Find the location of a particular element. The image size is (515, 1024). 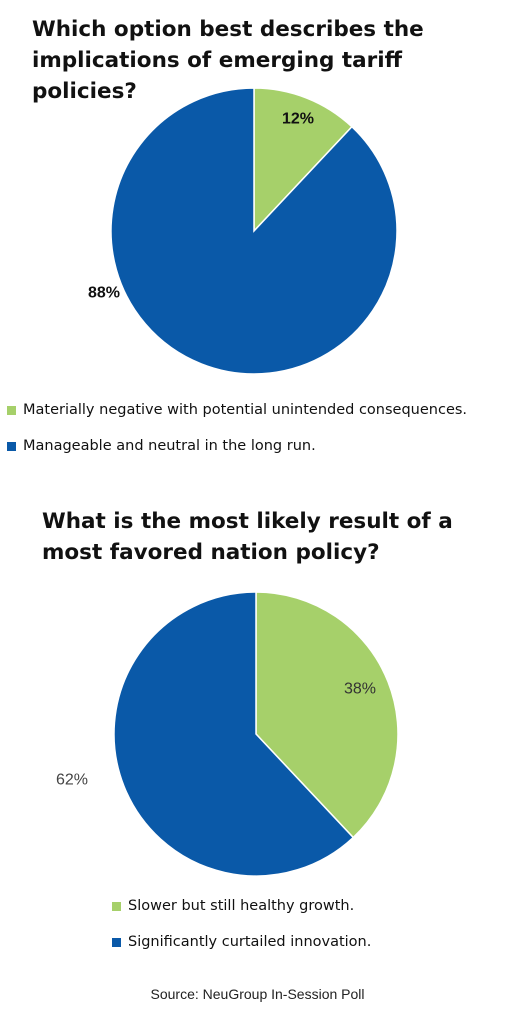

slice-data-label: 62% is located at coordinates (72, 780).